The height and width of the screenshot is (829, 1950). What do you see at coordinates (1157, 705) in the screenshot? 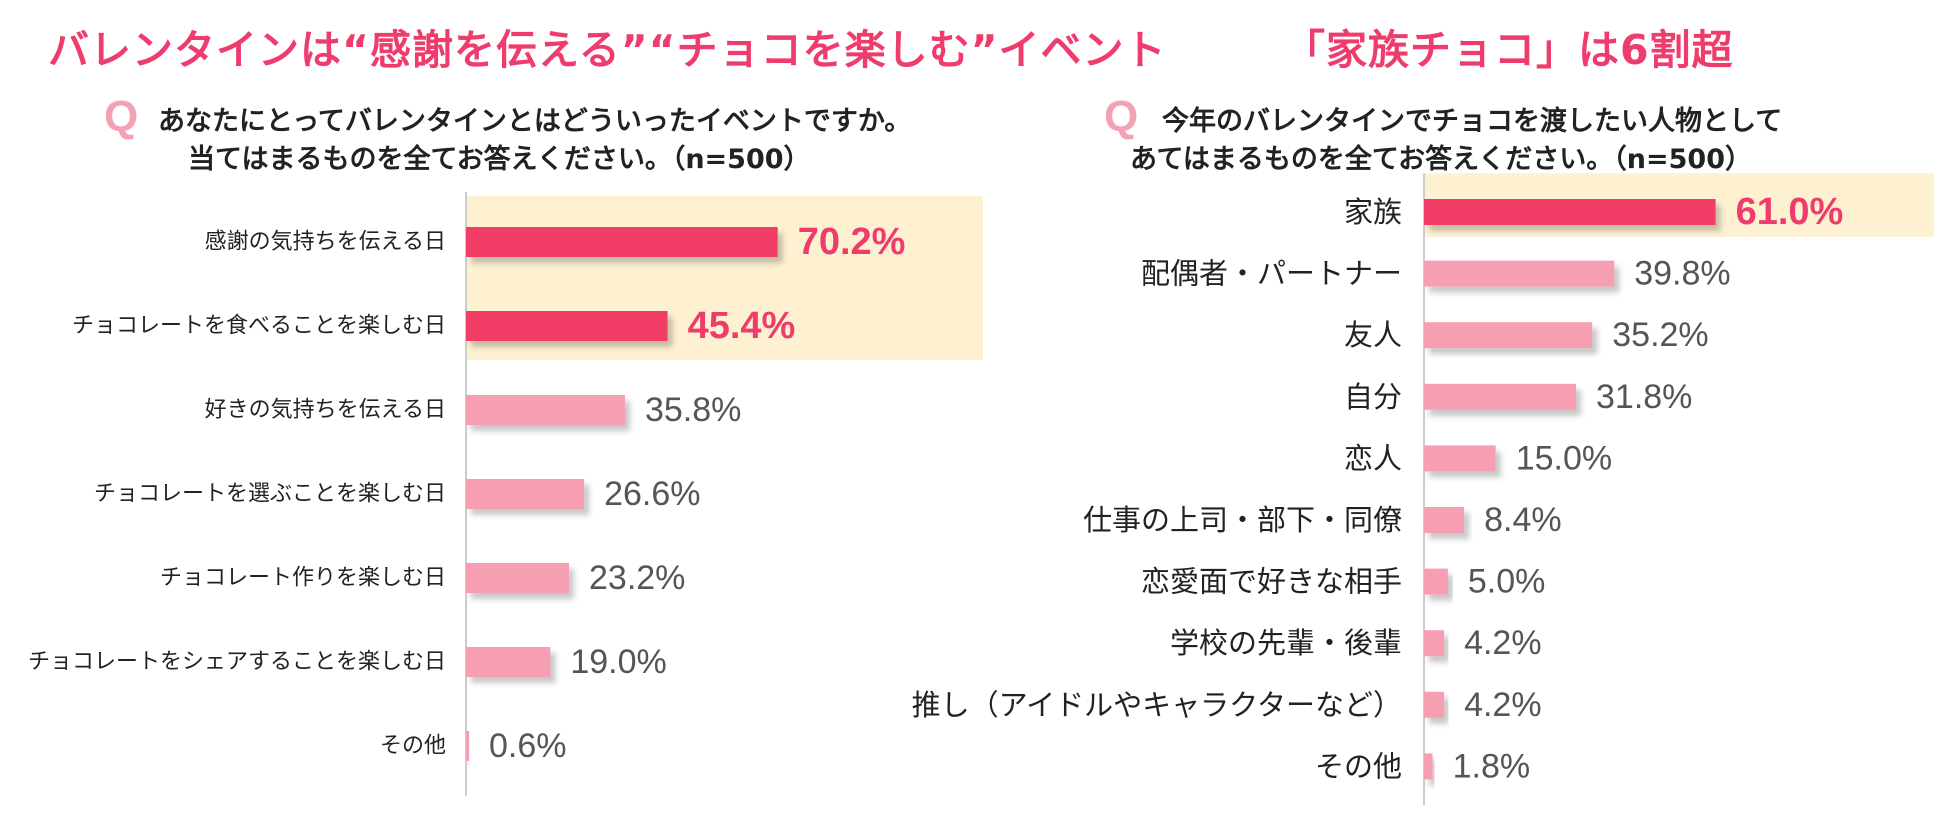
I see `right-category-label-8: 推し（アイドルやキャラクターなど）` at bounding box center [1157, 705].